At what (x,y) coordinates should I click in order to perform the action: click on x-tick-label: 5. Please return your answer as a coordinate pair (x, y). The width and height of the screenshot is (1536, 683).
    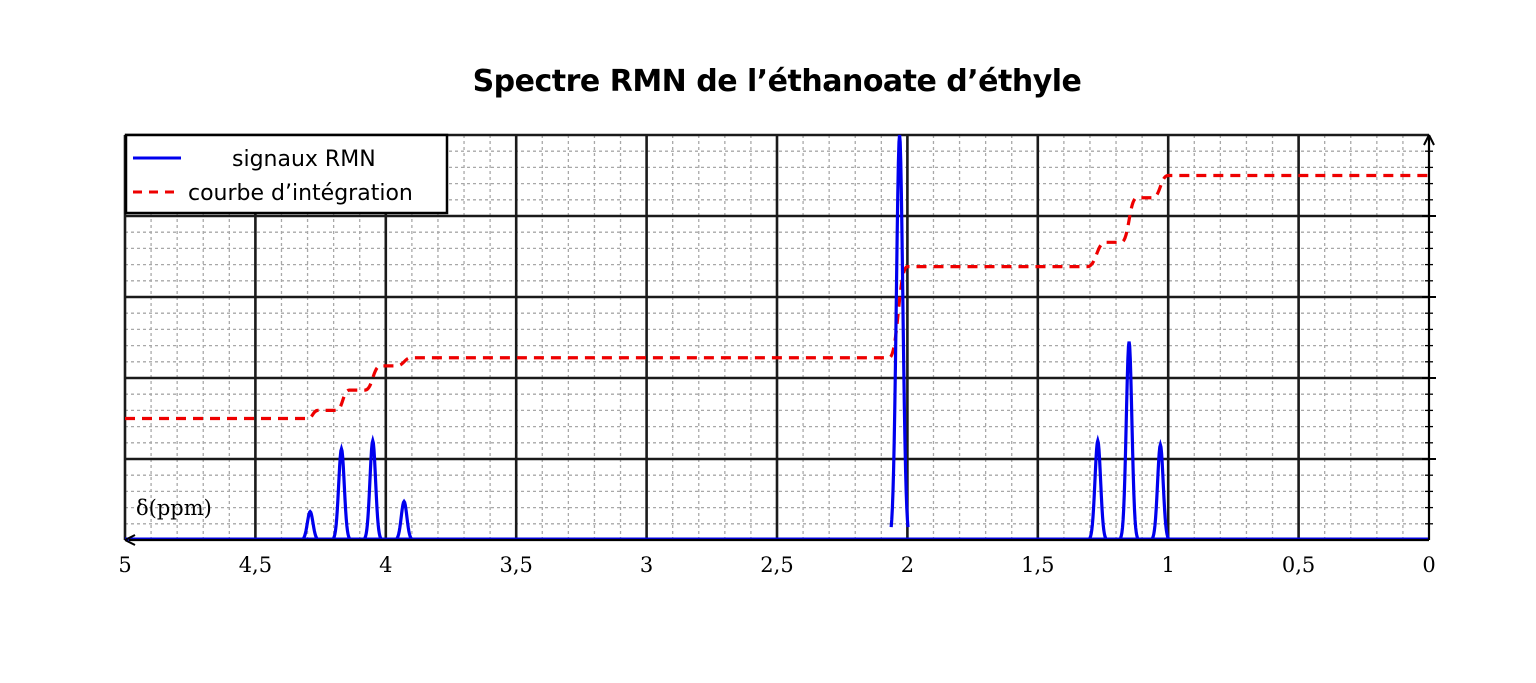
    Looking at the image, I should click on (124, 565).